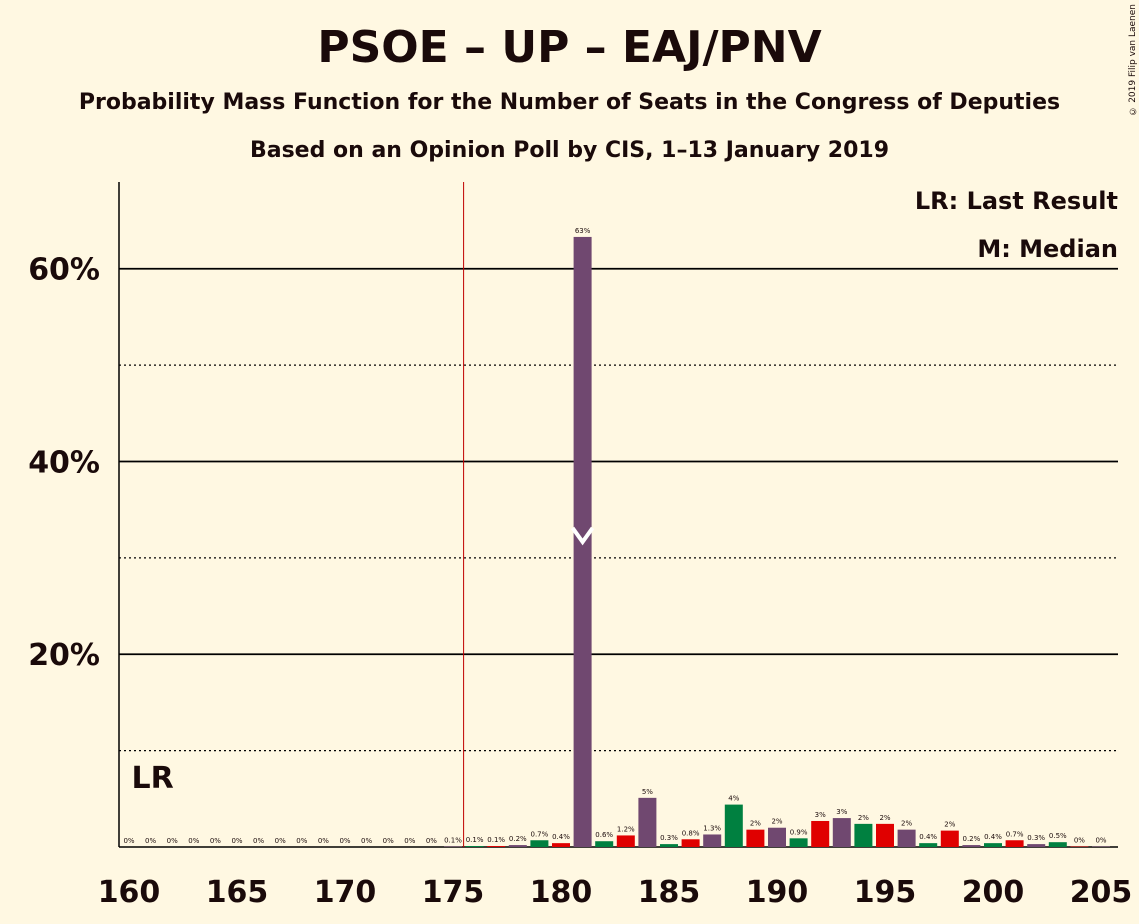 The height and width of the screenshot is (924, 1139). Describe the element at coordinates (885, 892) in the screenshot. I see `x-tick-label: 195` at that location.